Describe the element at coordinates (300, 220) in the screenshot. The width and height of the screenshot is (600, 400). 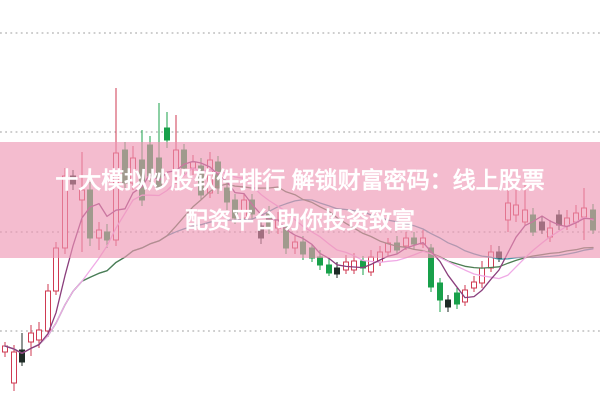
I see `headline-line-2: 配资平台助你投资致富` at that location.